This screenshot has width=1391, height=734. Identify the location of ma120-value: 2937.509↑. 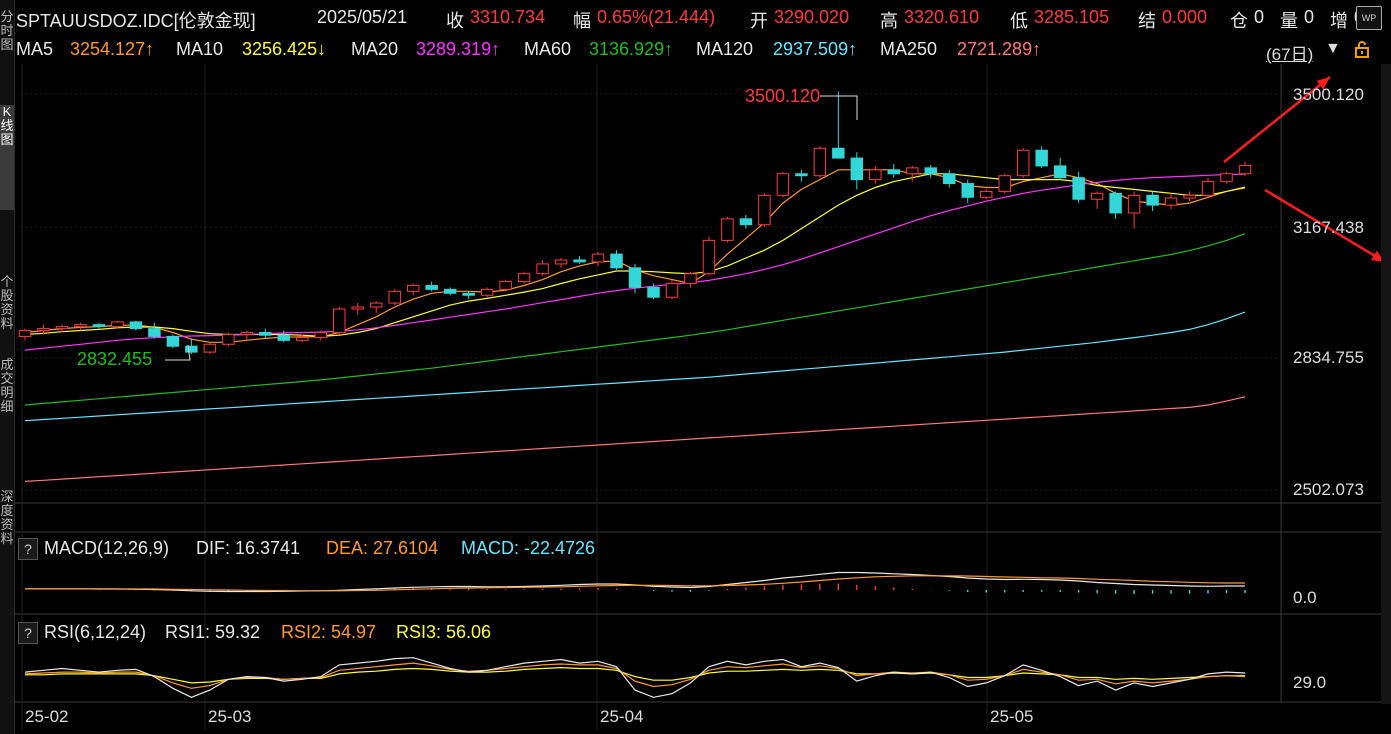
(815, 49).